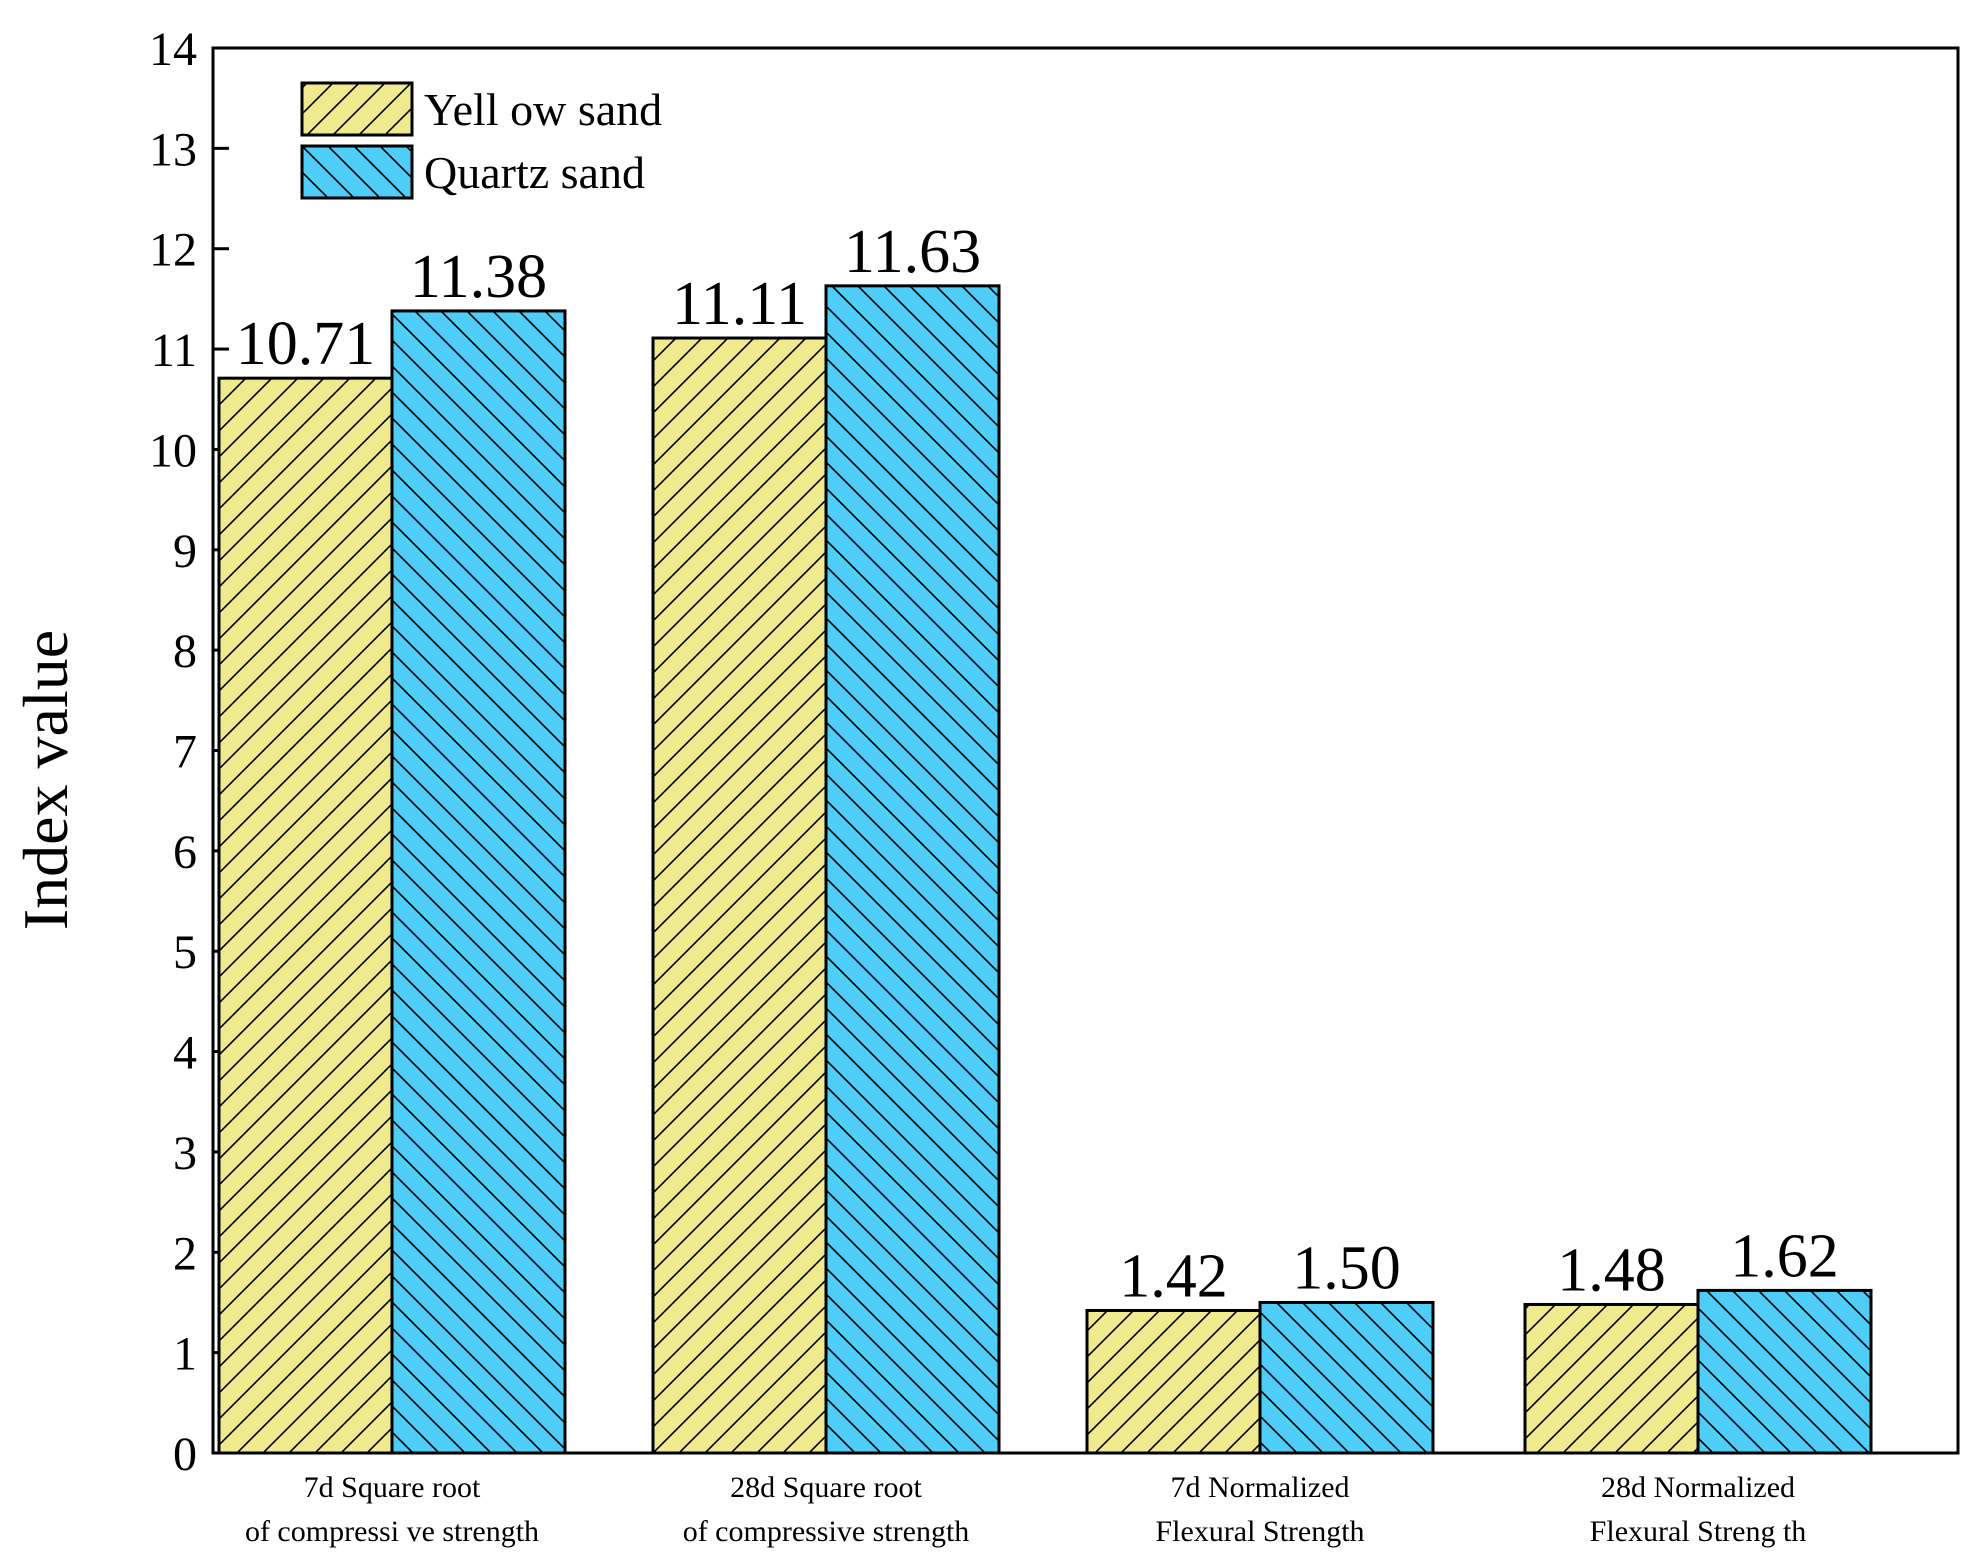 The image size is (1982, 1563). What do you see at coordinates (481, 140) in the screenshot?
I see `legend: Yell ow sand Quartz sand` at bounding box center [481, 140].